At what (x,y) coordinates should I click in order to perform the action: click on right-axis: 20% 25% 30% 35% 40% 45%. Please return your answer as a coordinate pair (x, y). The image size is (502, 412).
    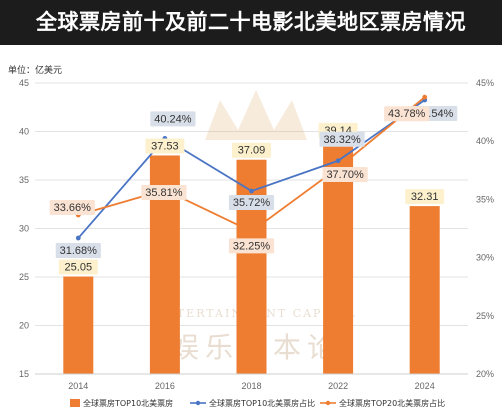
    Looking at the image, I should click on (485, 228).